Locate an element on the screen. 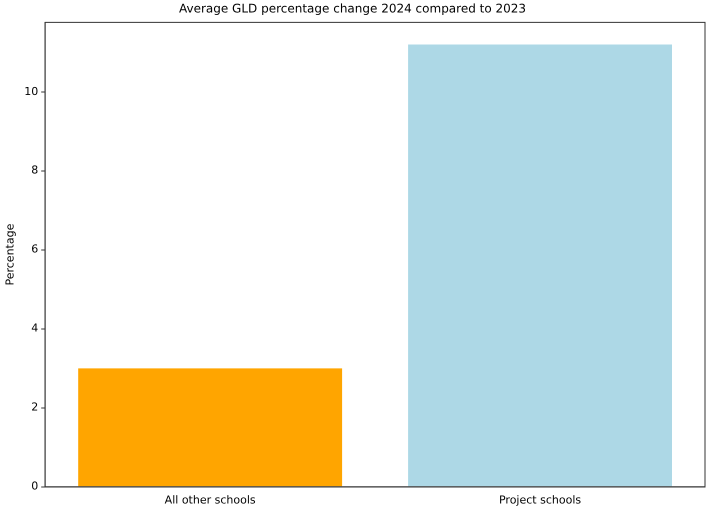 The width and height of the screenshot is (711, 510). chart-title: Average GLD percentage change 2024 compared to 2023 is located at coordinates (352, 8).